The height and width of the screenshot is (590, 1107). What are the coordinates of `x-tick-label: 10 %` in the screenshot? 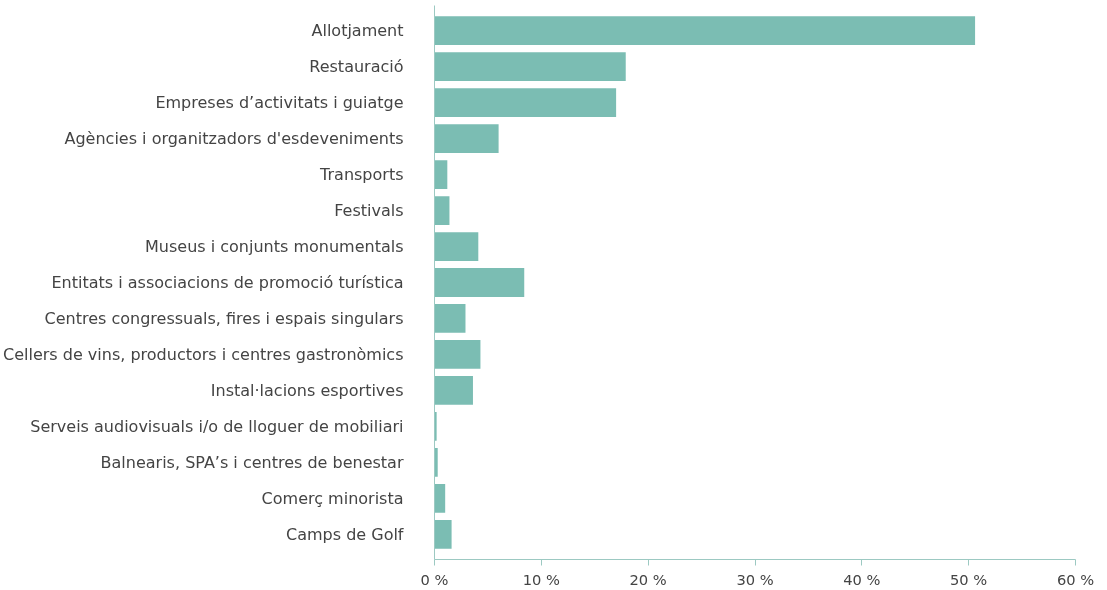 It's located at (541, 579).